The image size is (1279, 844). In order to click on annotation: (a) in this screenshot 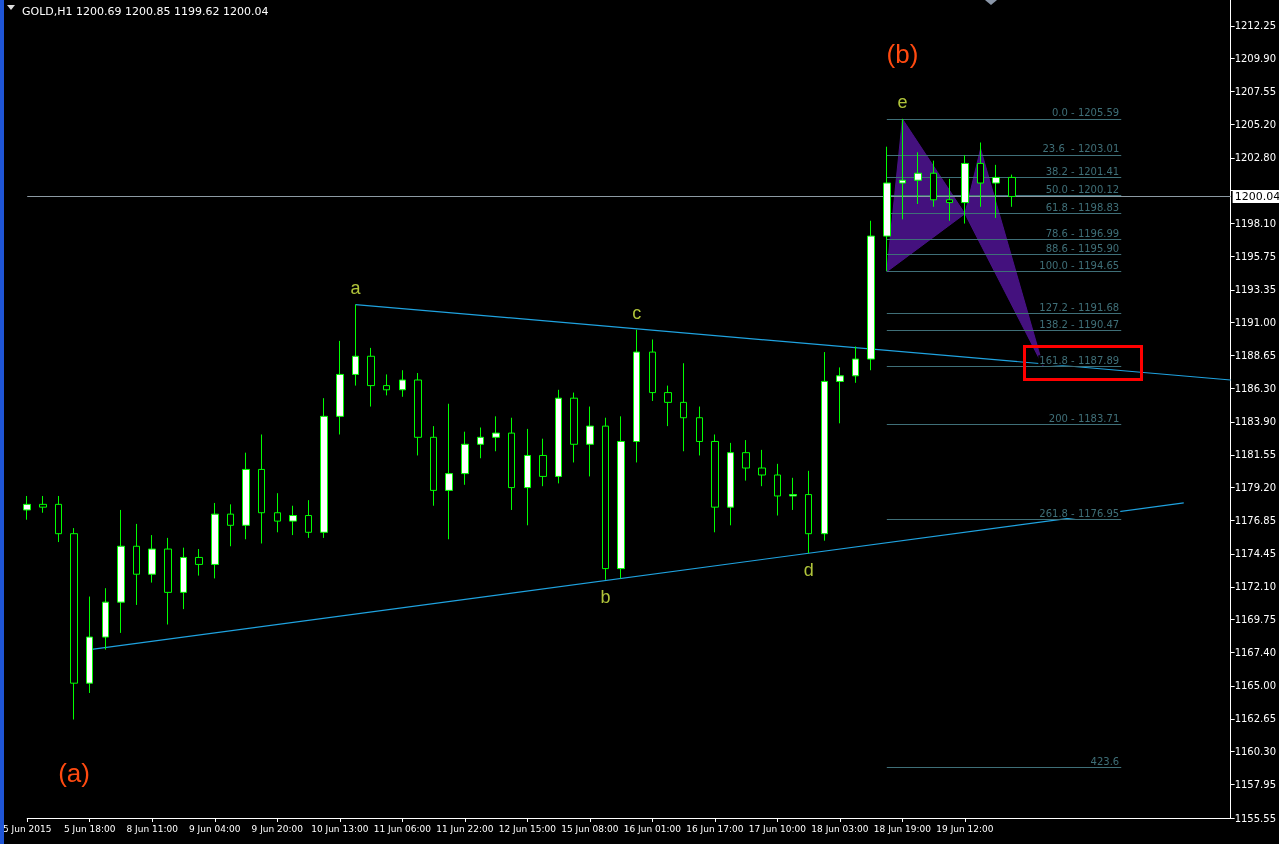, I will do `click(74, 772)`.